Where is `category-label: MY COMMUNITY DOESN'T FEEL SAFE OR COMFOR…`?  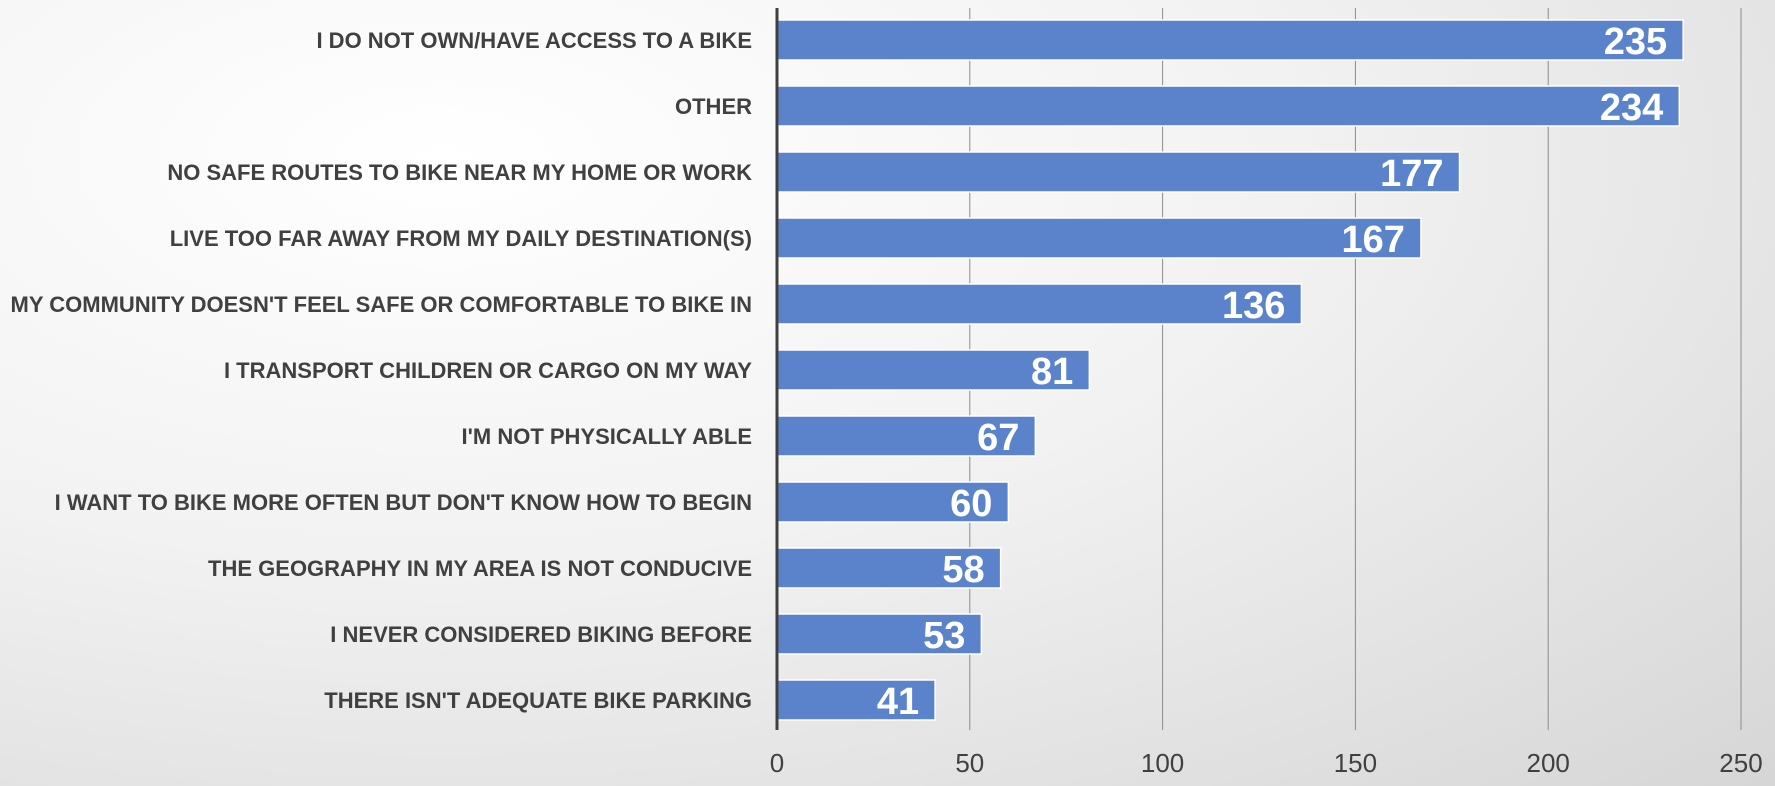
category-label: MY COMMUNITY DOESN'T FEEL SAFE OR COMFOR… is located at coordinates (381, 304).